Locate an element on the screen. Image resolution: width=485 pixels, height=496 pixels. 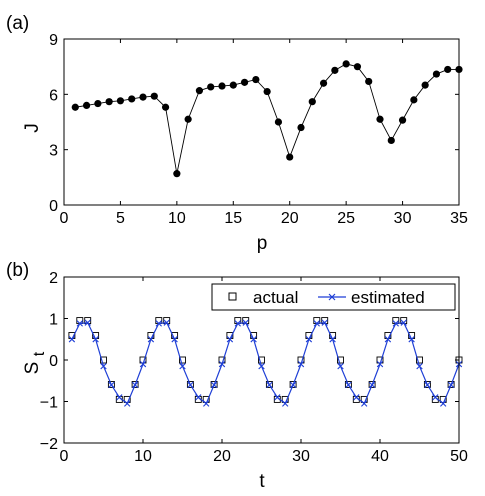
panel-b-ylabel-main: S is located at coordinates (32, 368).